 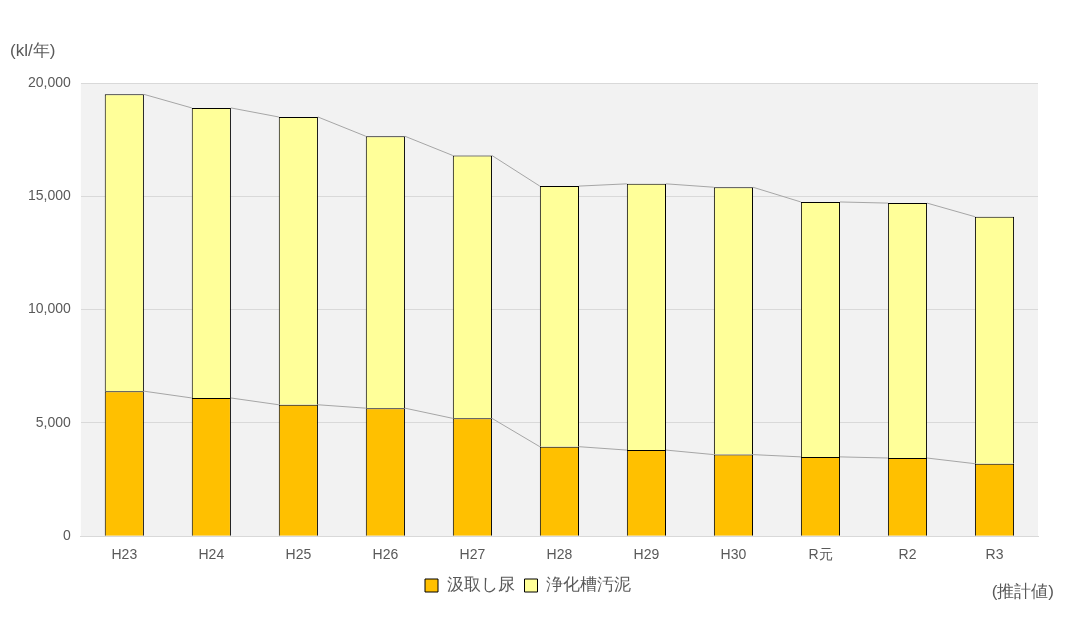 What do you see at coordinates (646, 554) in the screenshot?
I see `x-tick-label: H29` at bounding box center [646, 554].